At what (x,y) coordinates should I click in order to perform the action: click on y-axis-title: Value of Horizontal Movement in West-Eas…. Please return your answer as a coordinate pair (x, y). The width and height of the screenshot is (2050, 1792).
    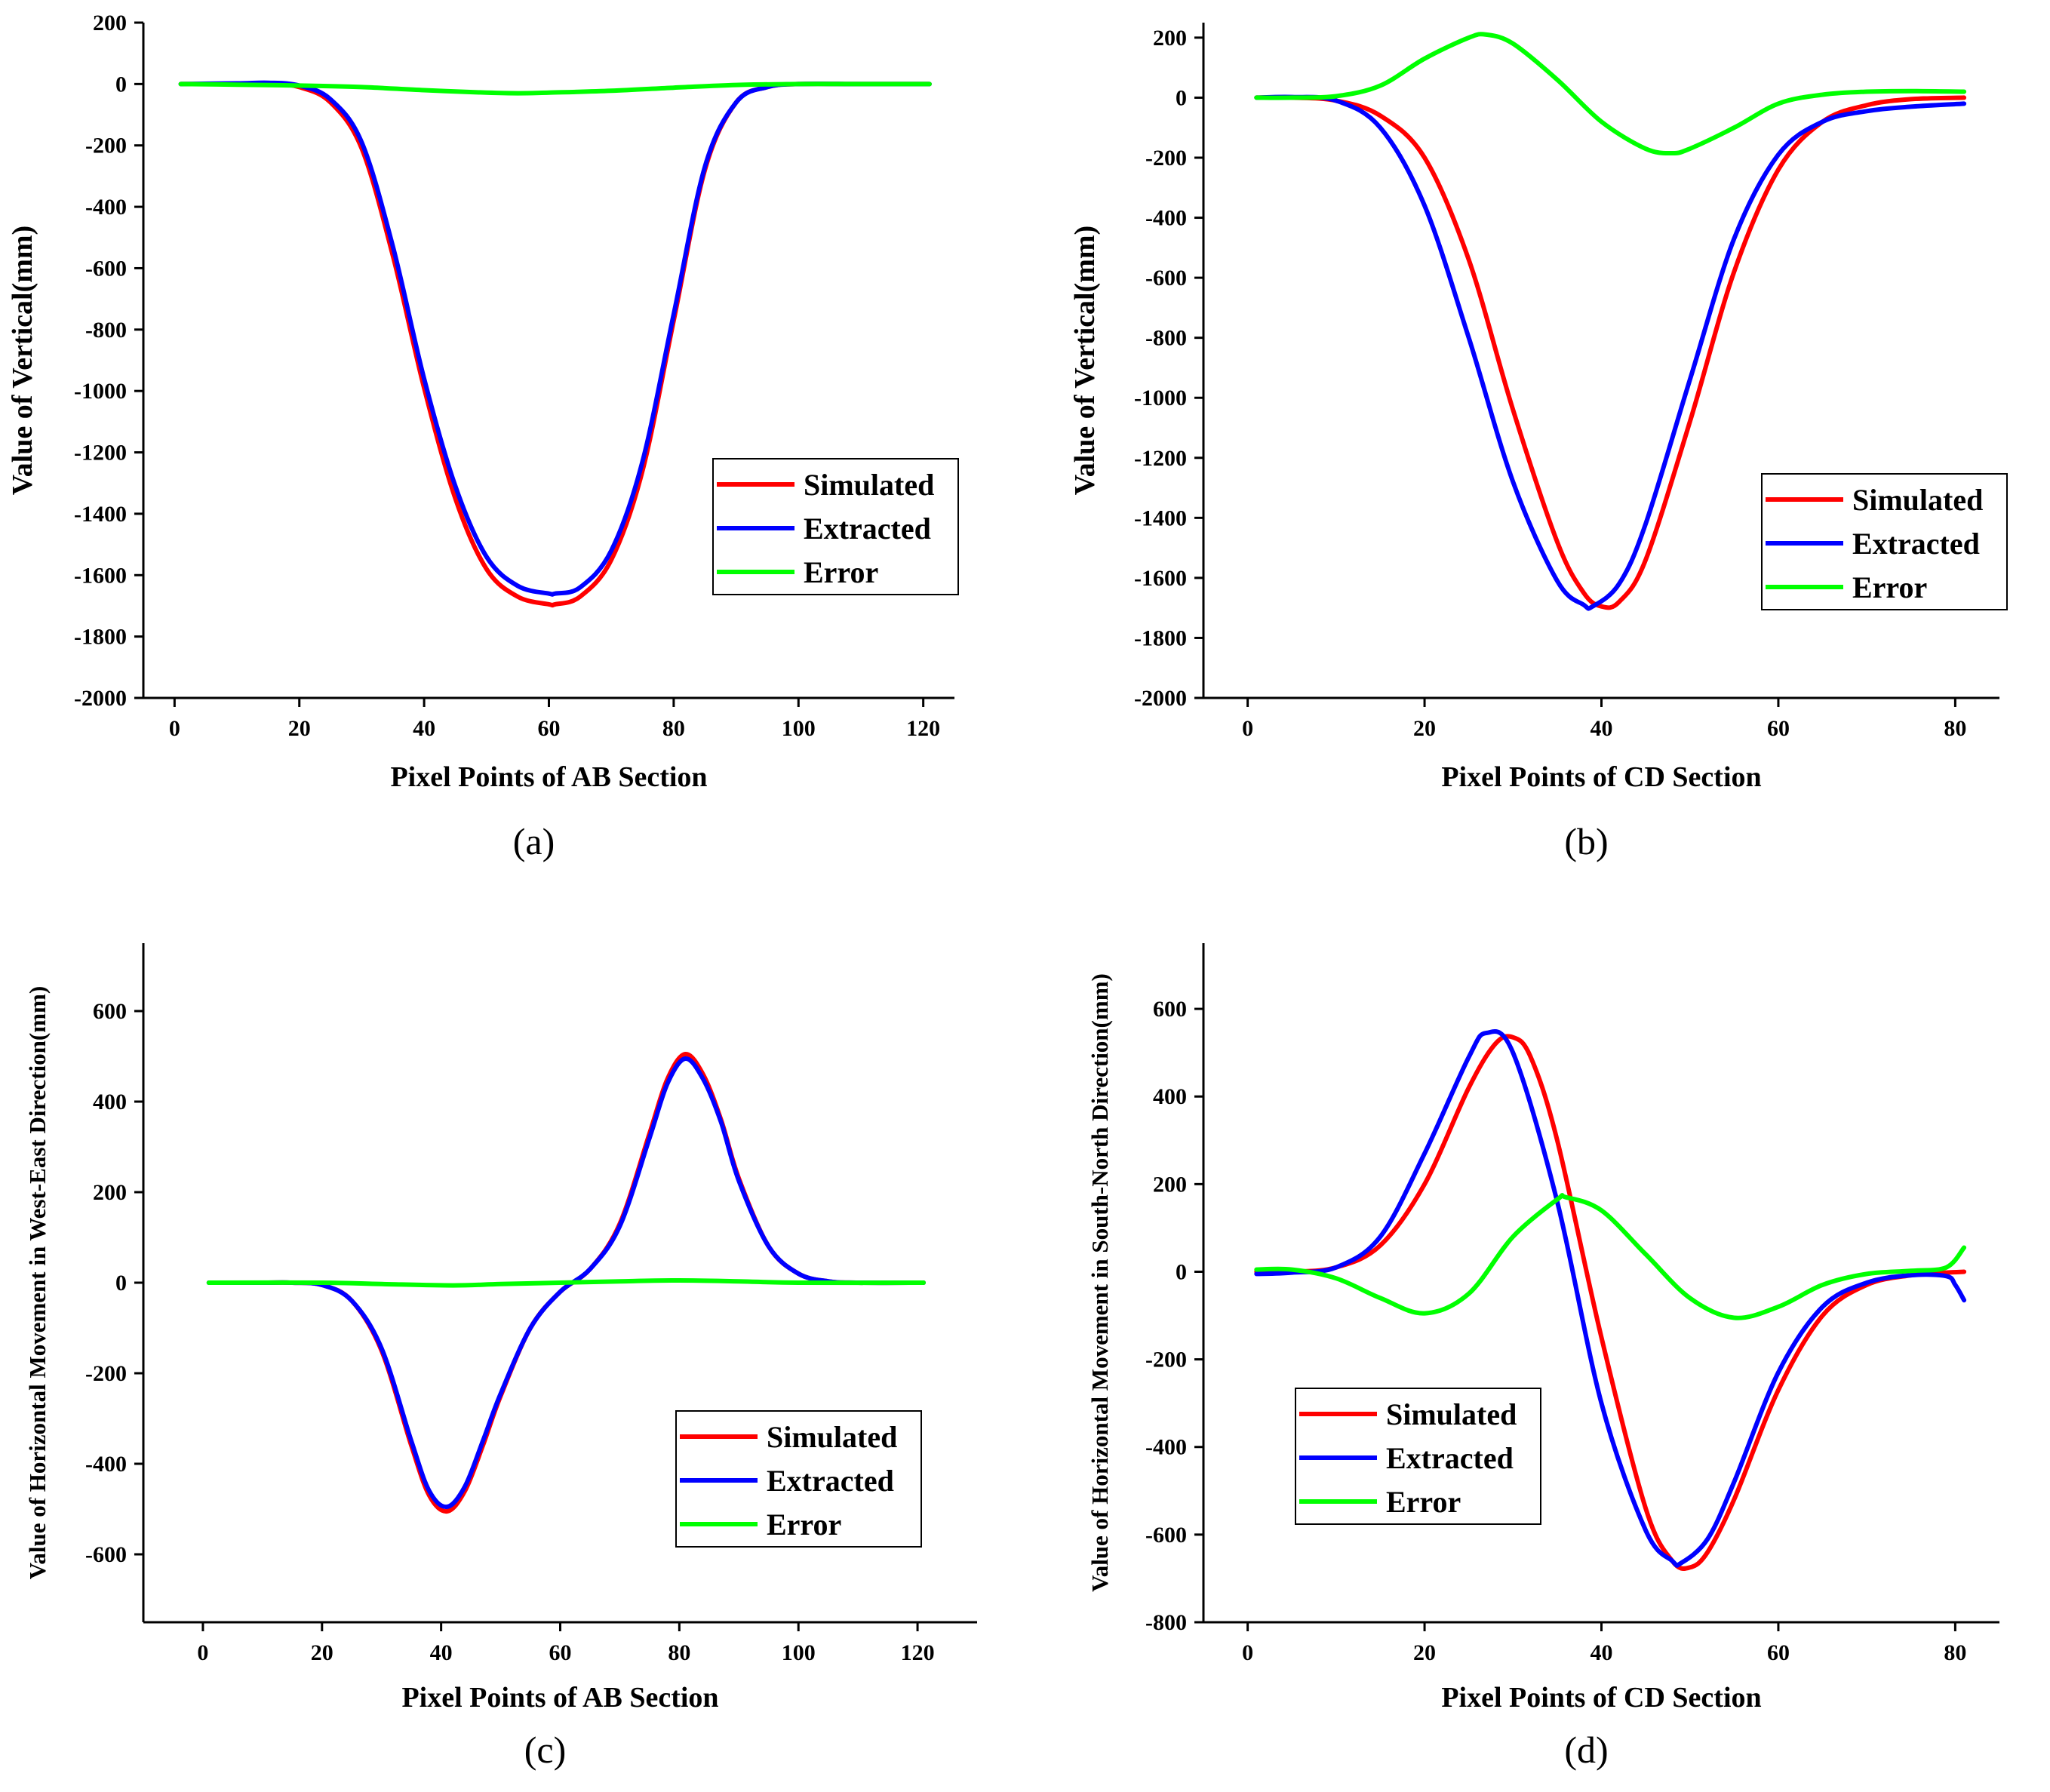
    Looking at the image, I should click on (37, 1282).